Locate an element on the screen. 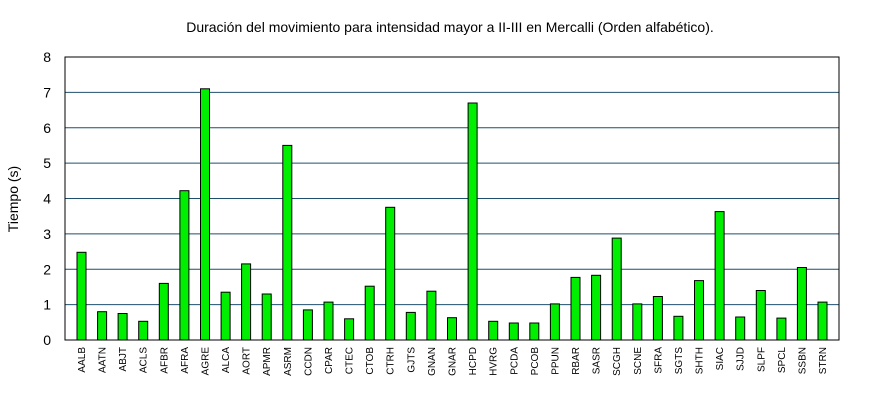 This screenshot has height=400, width=870. x-tick-label: APMR is located at coordinates (267, 361).